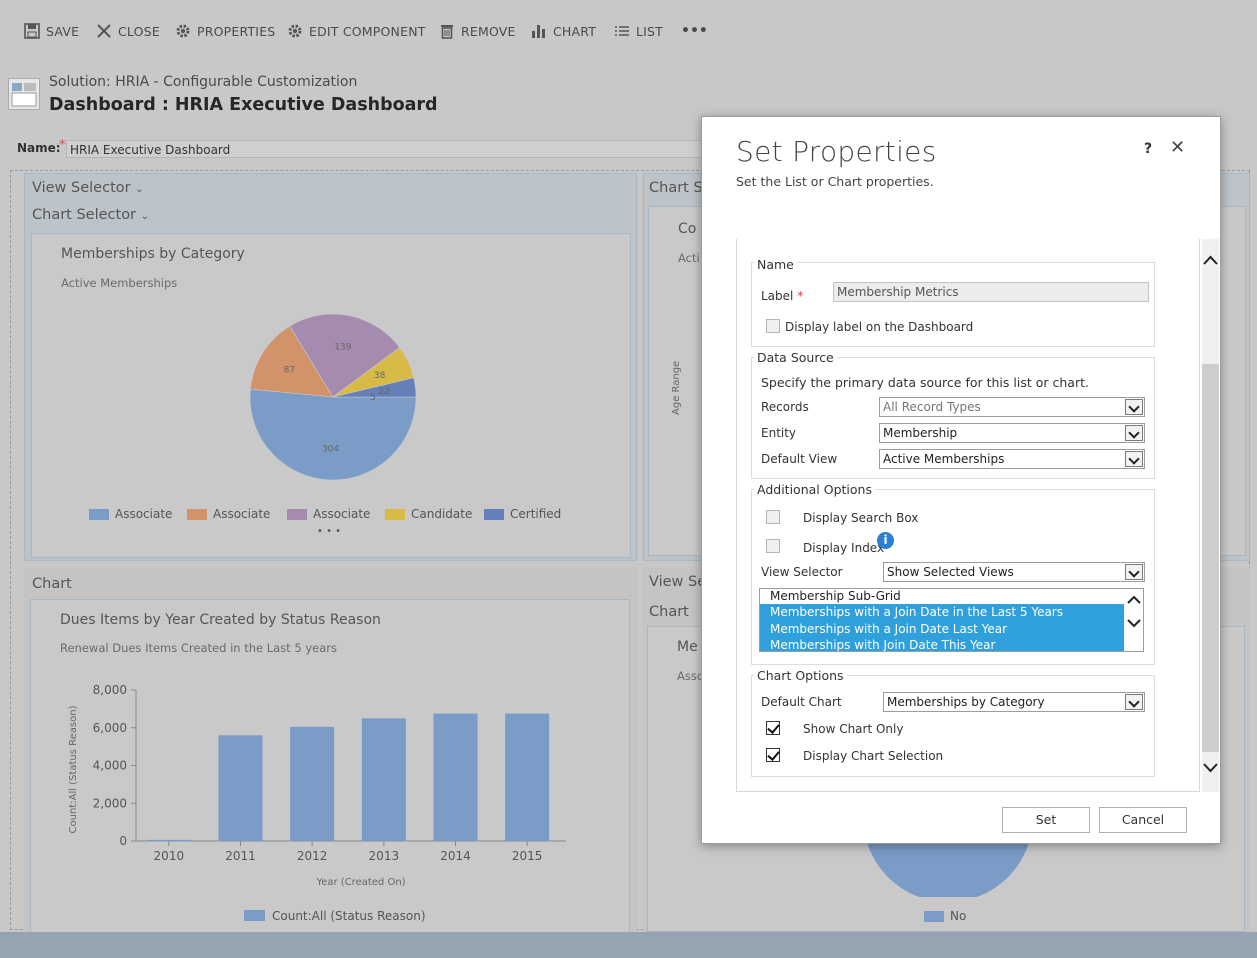  Describe the element at coordinates (1210, 558) in the screenshot. I see `scrollbar-thumb` at that location.